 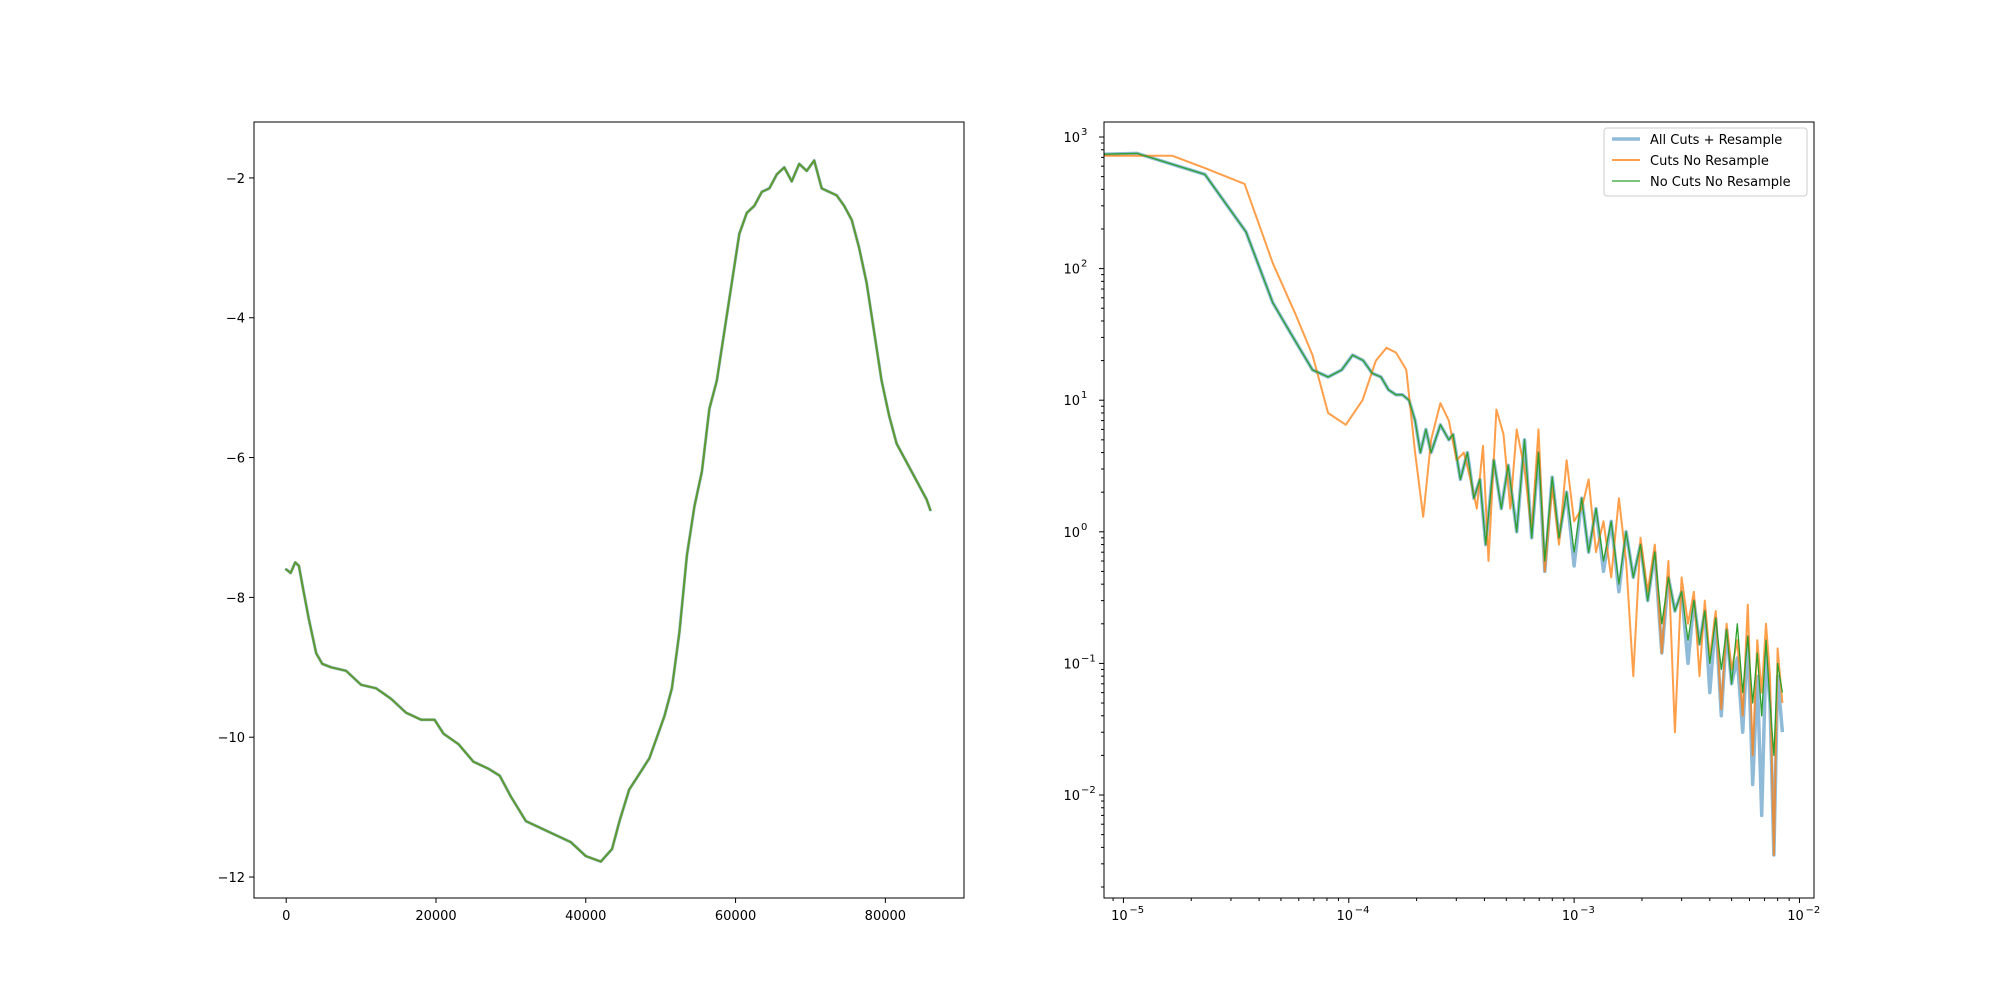 I want to click on left-y-tick-label: −12, so click(x=231, y=878).